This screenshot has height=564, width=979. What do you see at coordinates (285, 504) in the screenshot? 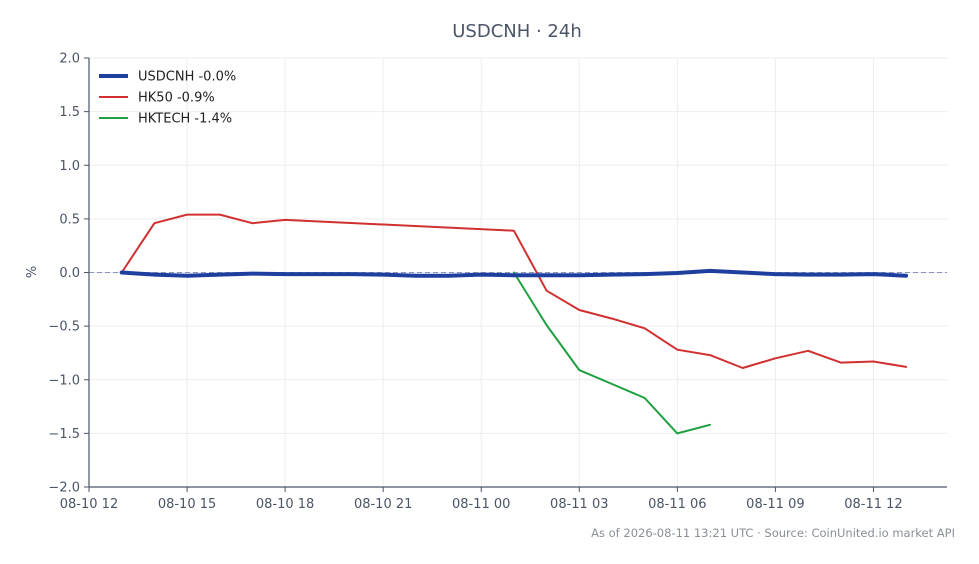
I see `x-tick-label: 08-10 18` at bounding box center [285, 504].